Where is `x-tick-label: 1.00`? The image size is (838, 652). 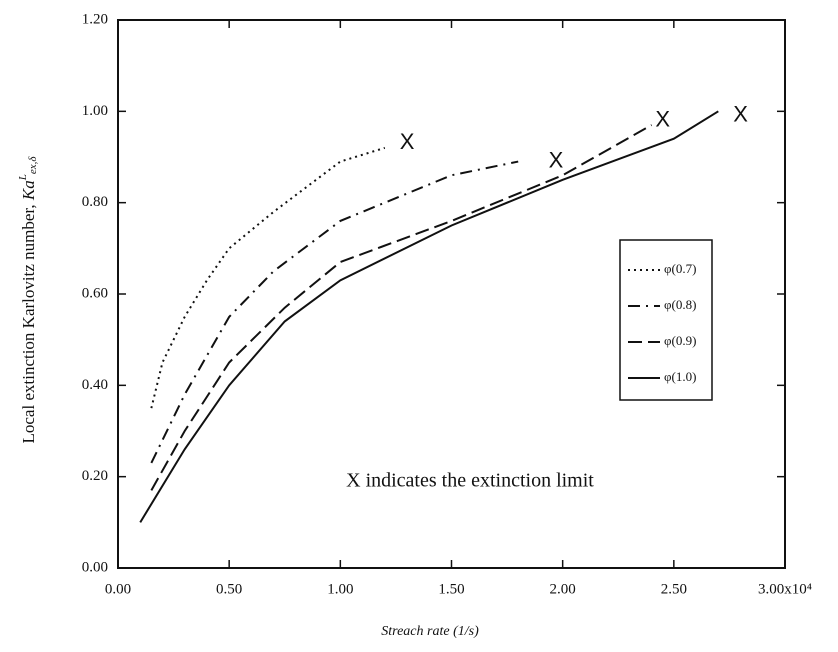
x-tick-label: 1.00 is located at coordinates (340, 589).